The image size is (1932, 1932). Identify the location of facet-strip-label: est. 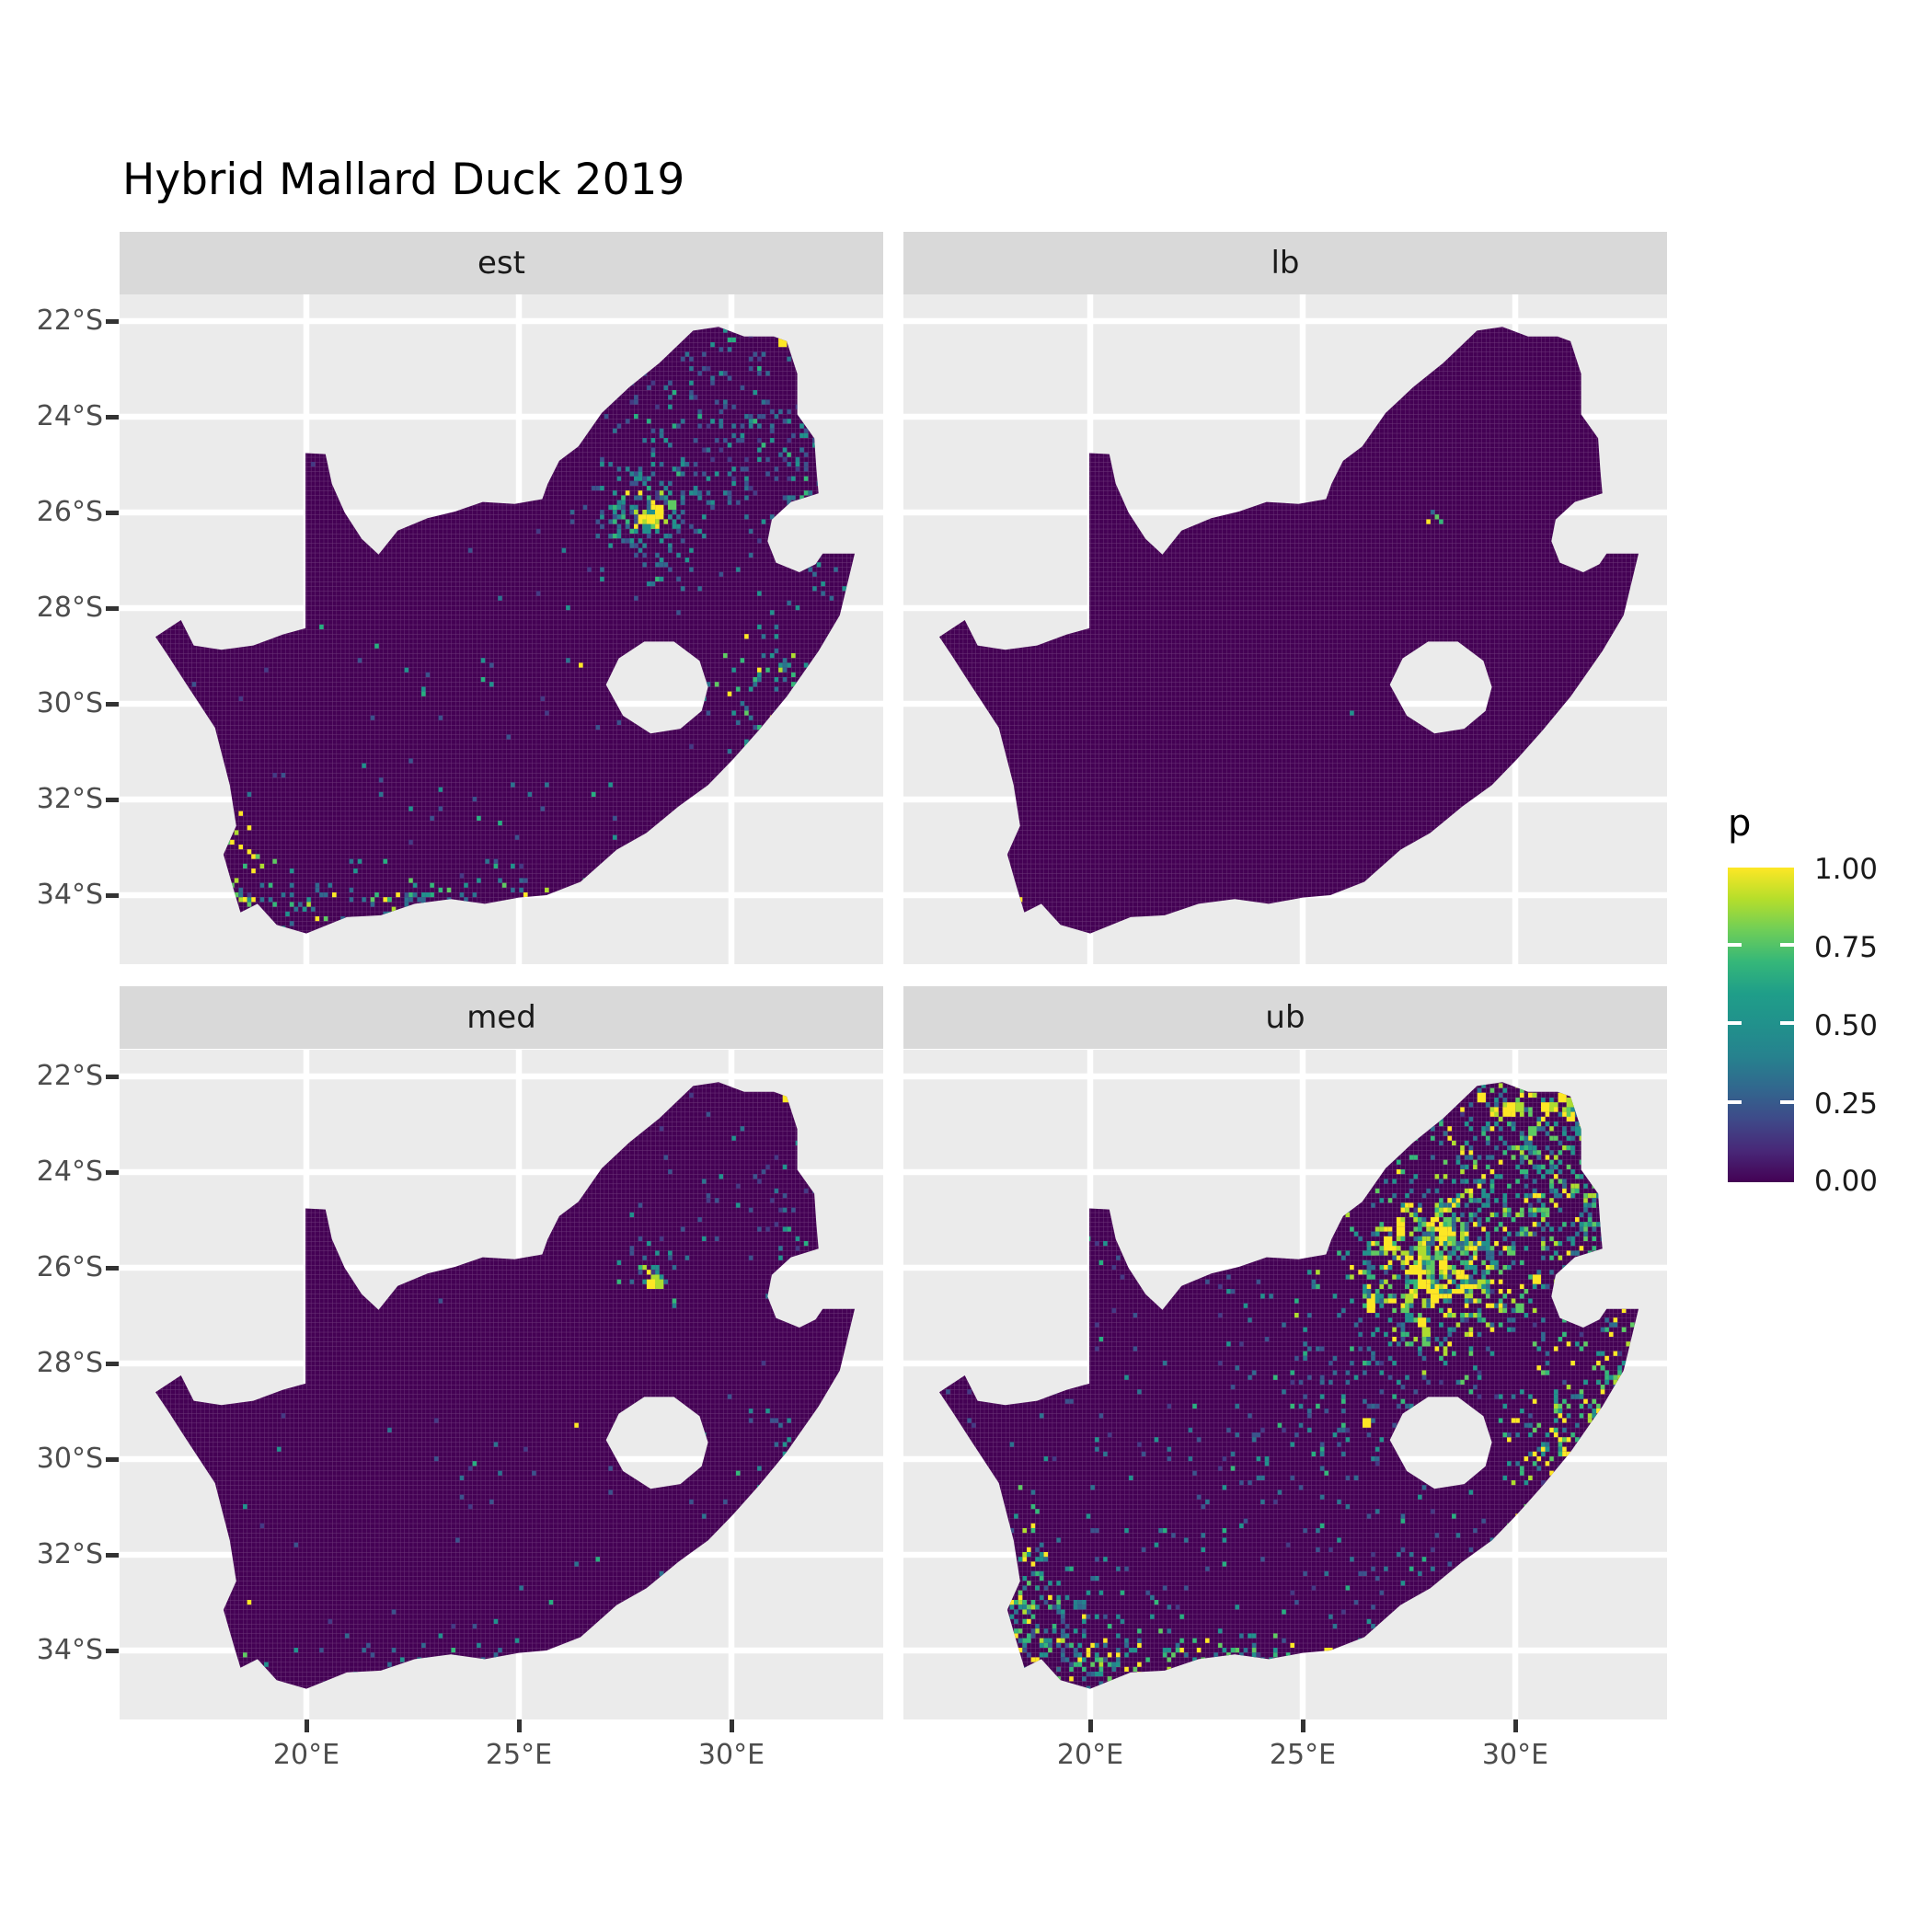
(501, 263).